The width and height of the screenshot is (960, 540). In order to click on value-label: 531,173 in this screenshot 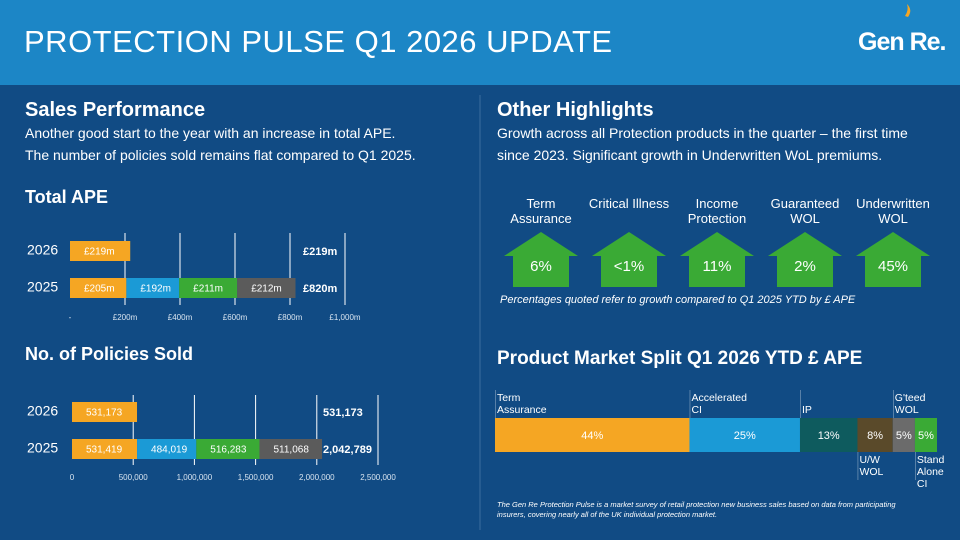, I will do `click(104, 413)`.